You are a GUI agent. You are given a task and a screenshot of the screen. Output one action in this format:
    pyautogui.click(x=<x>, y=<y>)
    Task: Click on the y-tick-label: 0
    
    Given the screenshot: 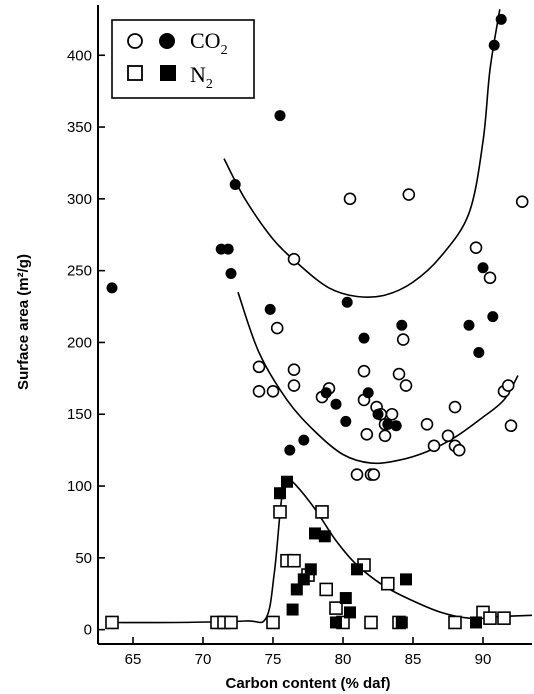 What is the action you would take?
    pyautogui.click(x=88, y=630)
    